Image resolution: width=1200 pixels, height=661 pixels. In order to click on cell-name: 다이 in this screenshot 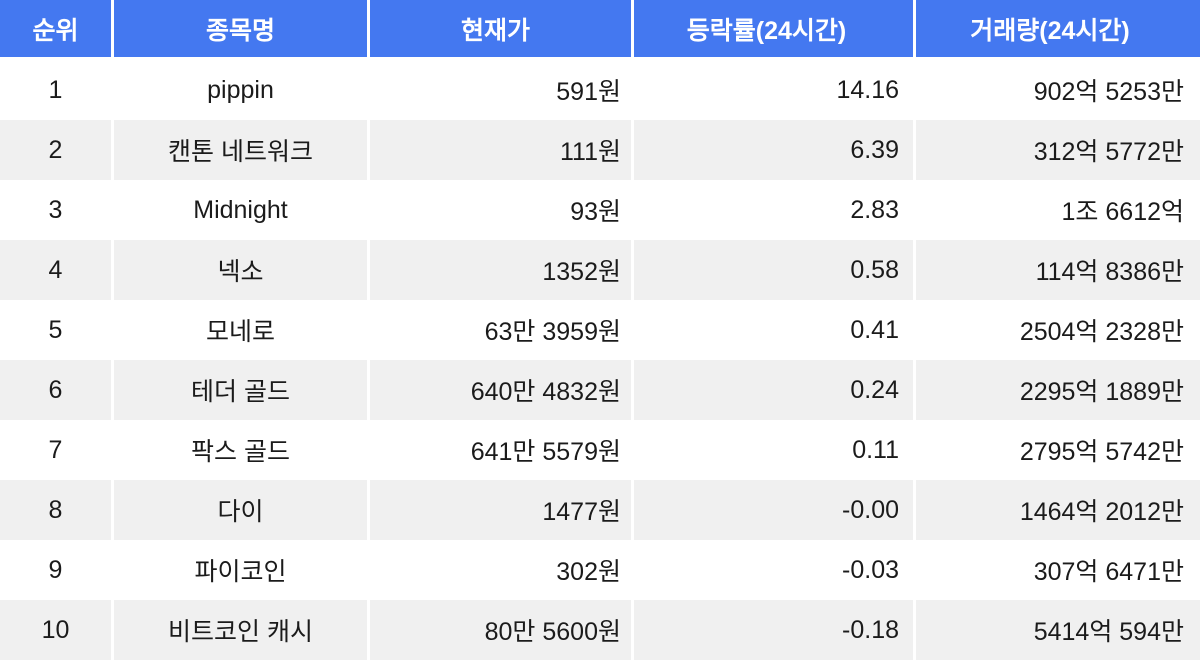, I will do `click(240, 510)`.